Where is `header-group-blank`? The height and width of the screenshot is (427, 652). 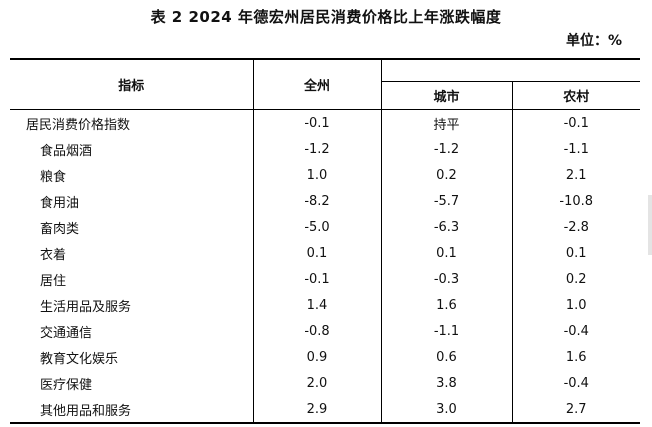 header-group-blank is located at coordinates (510, 71).